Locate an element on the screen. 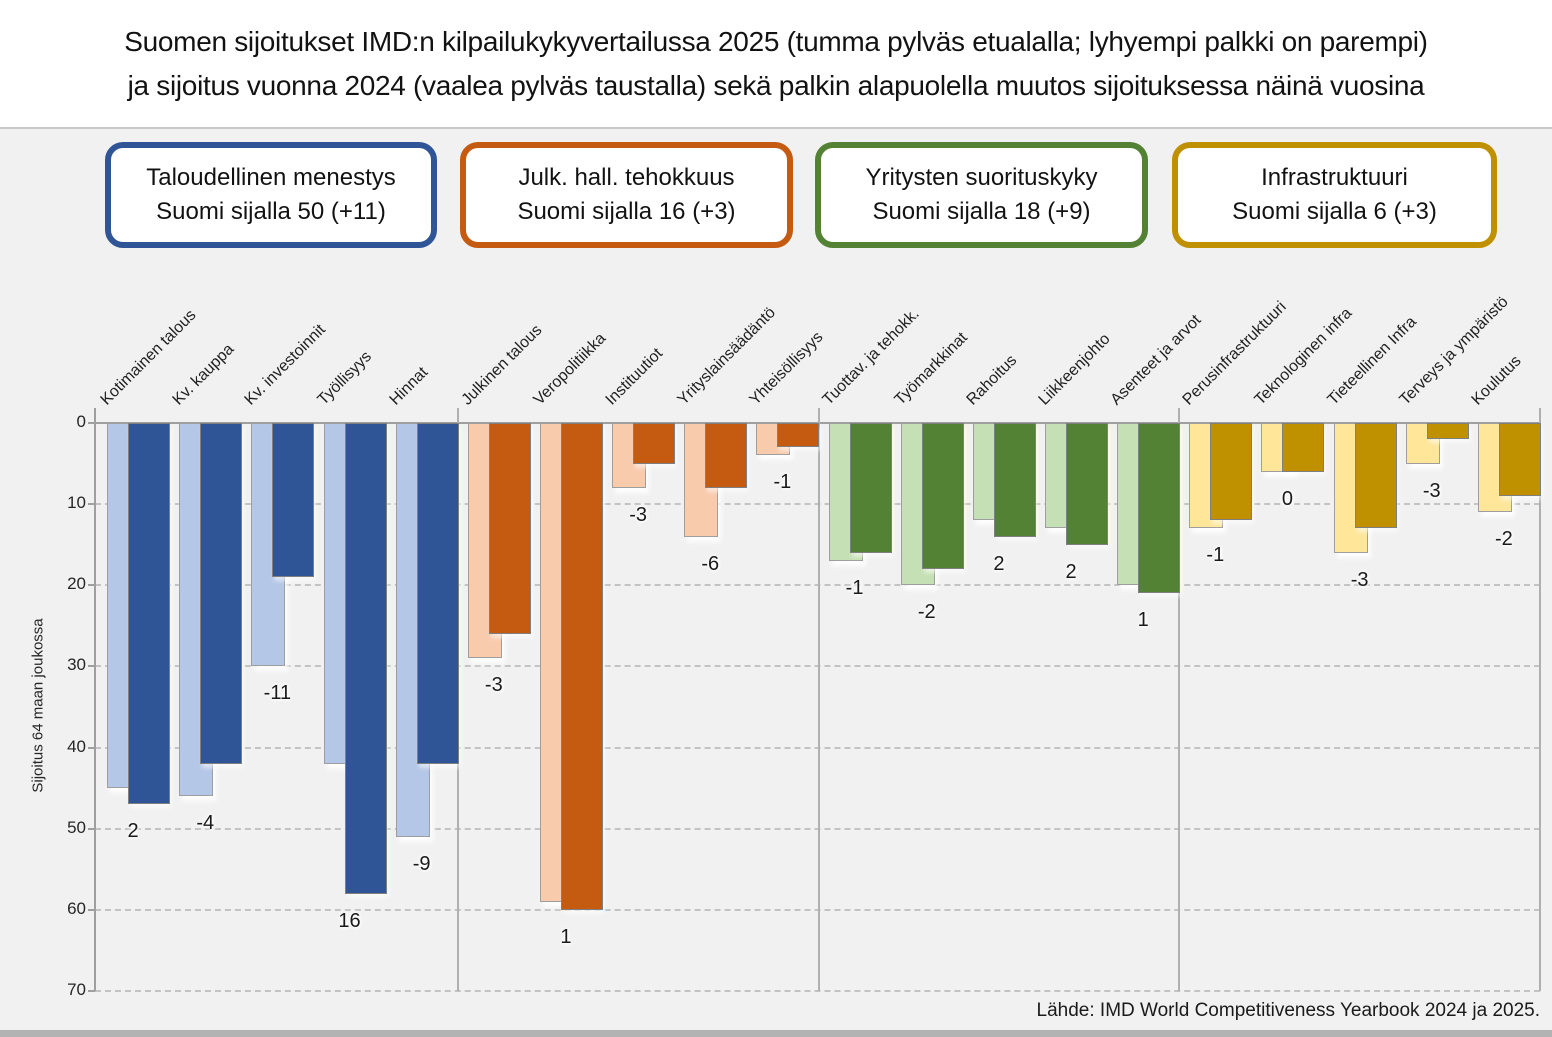  change-label: -4 is located at coordinates (205, 823).